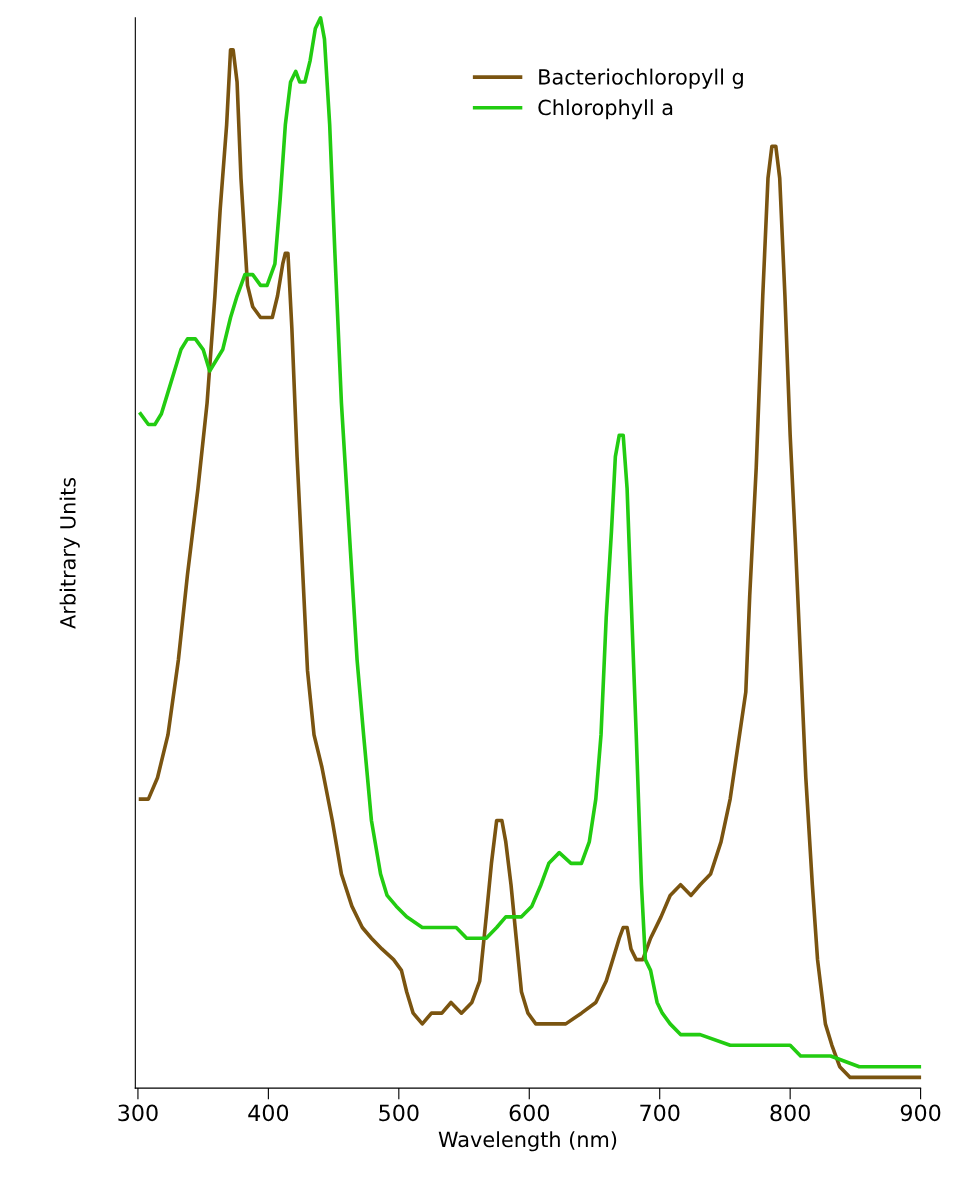 The height and width of the screenshot is (1184, 953). What do you see at coordinates (399, 1113) in the screenshot?
I see `x-tick-label: 500` at bounding box center [399, 1113].